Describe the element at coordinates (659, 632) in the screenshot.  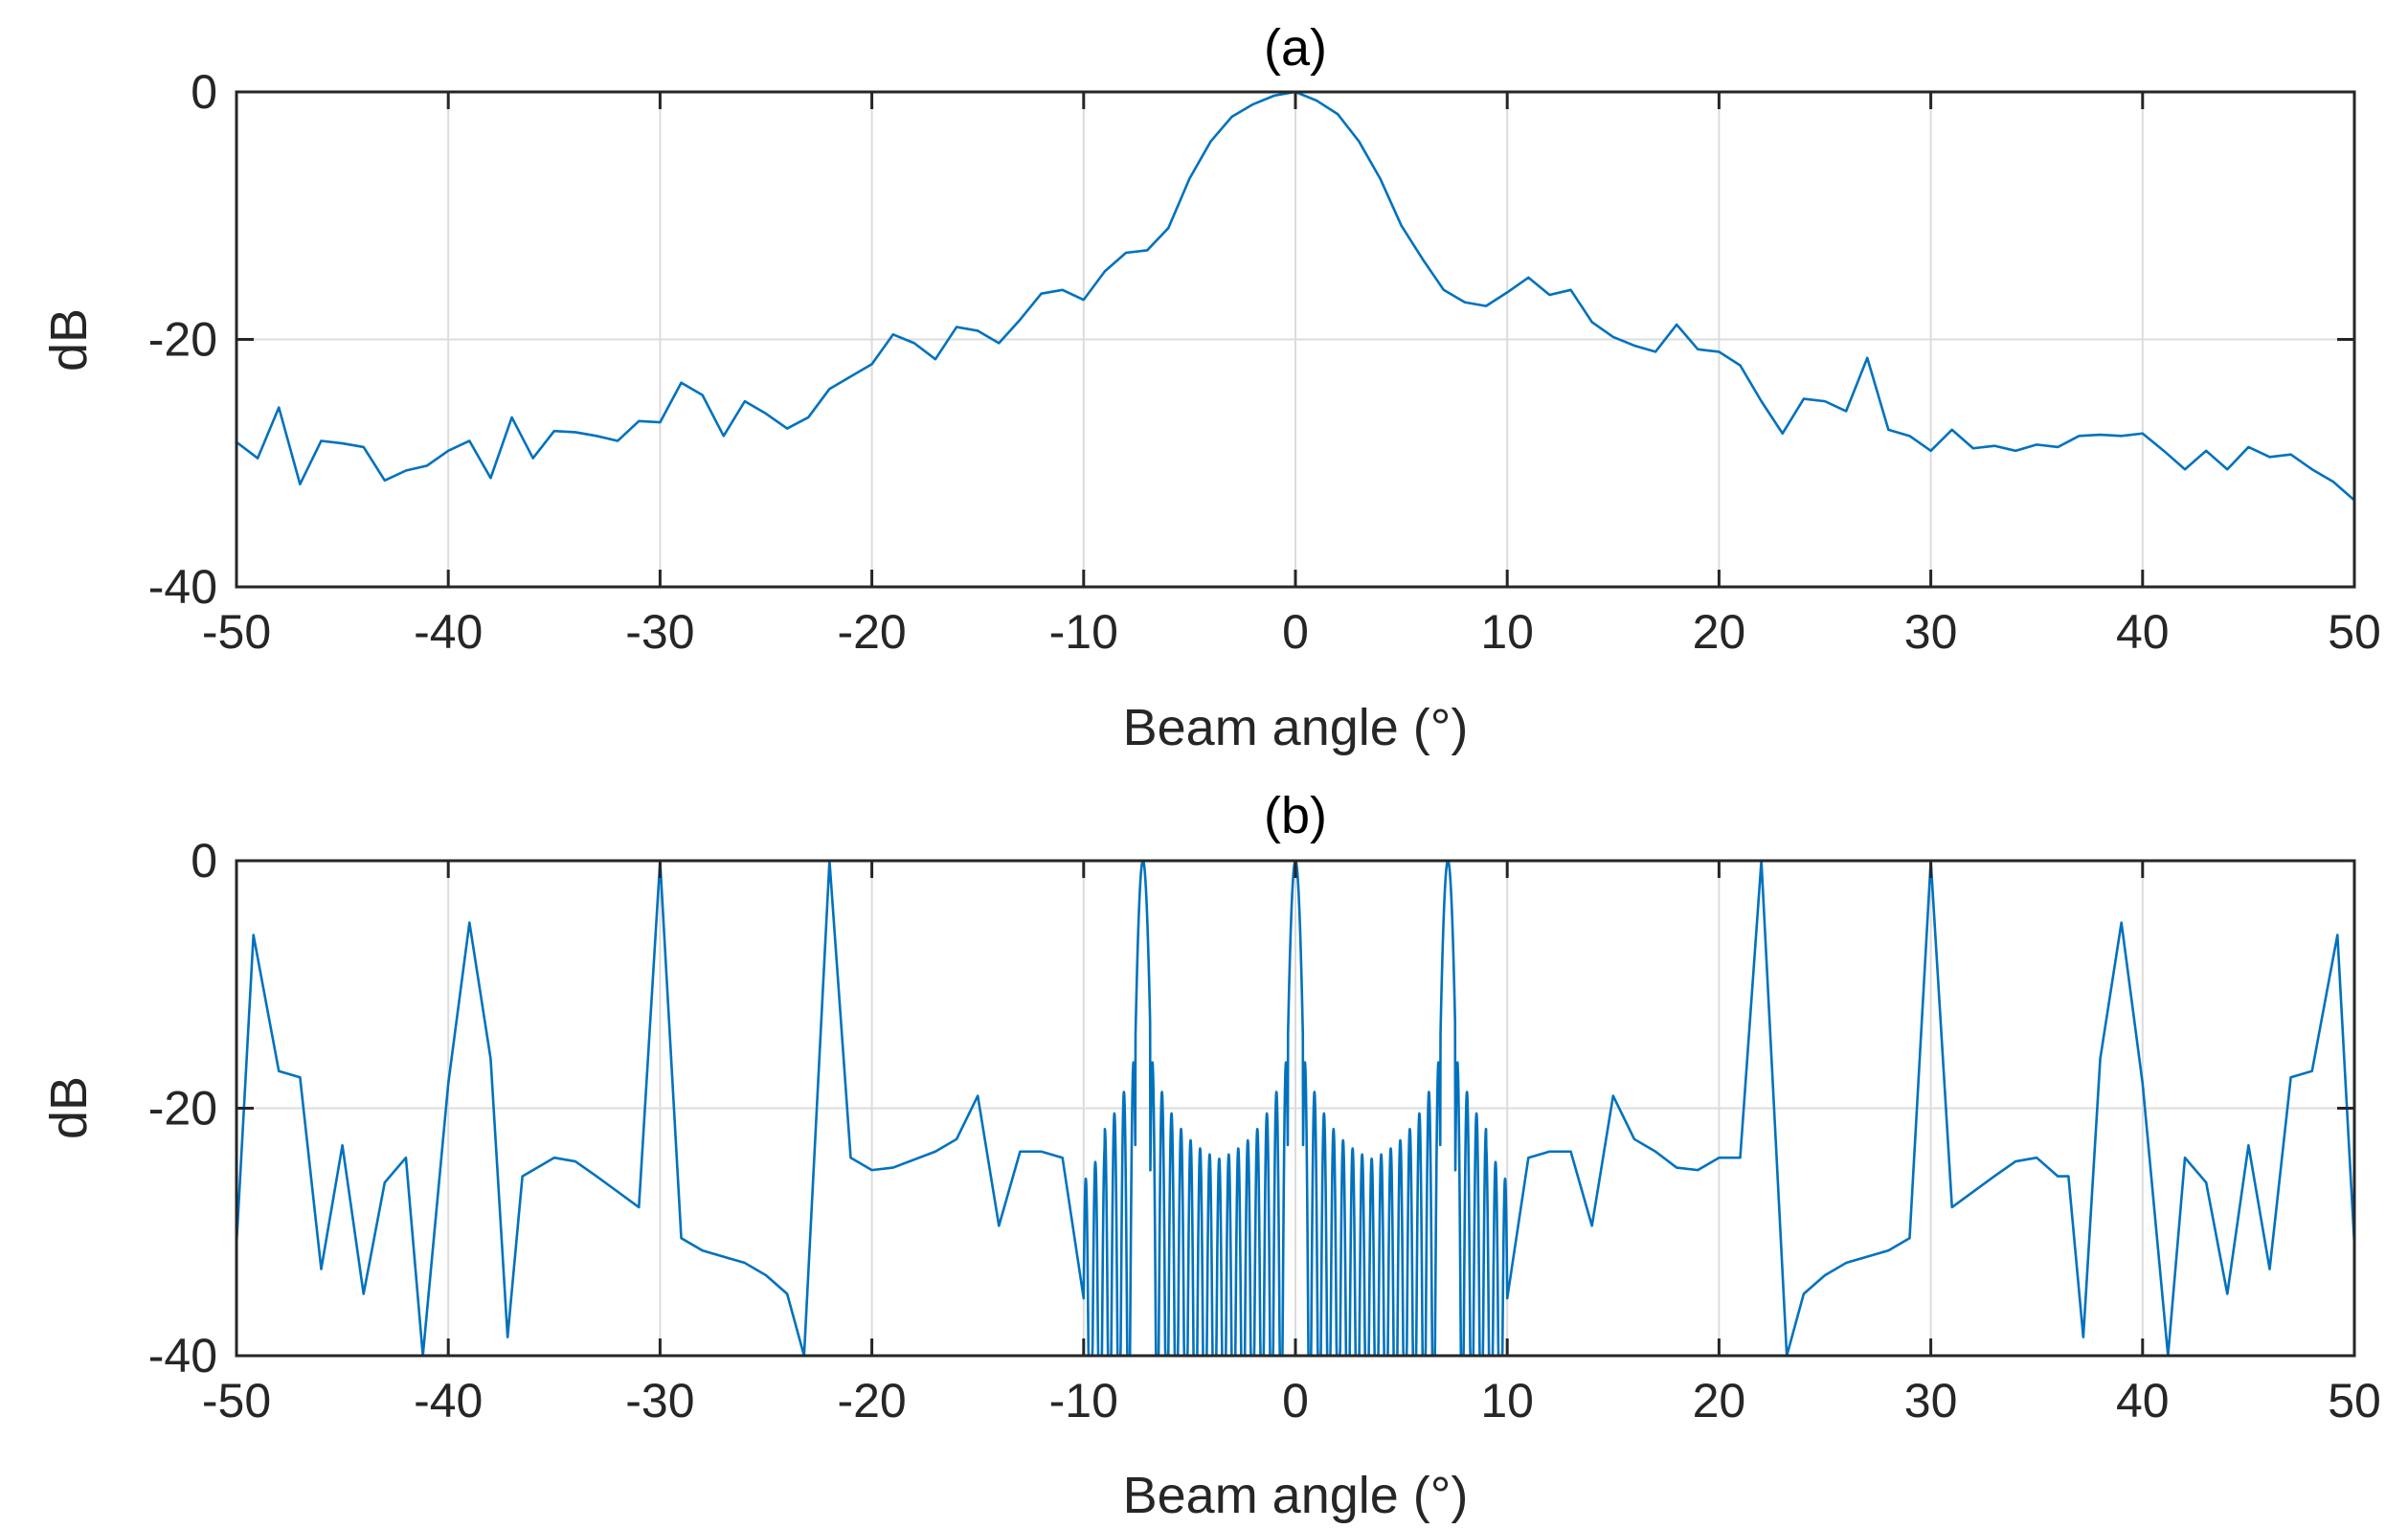
I see `x-tick-label: -30` at that location.